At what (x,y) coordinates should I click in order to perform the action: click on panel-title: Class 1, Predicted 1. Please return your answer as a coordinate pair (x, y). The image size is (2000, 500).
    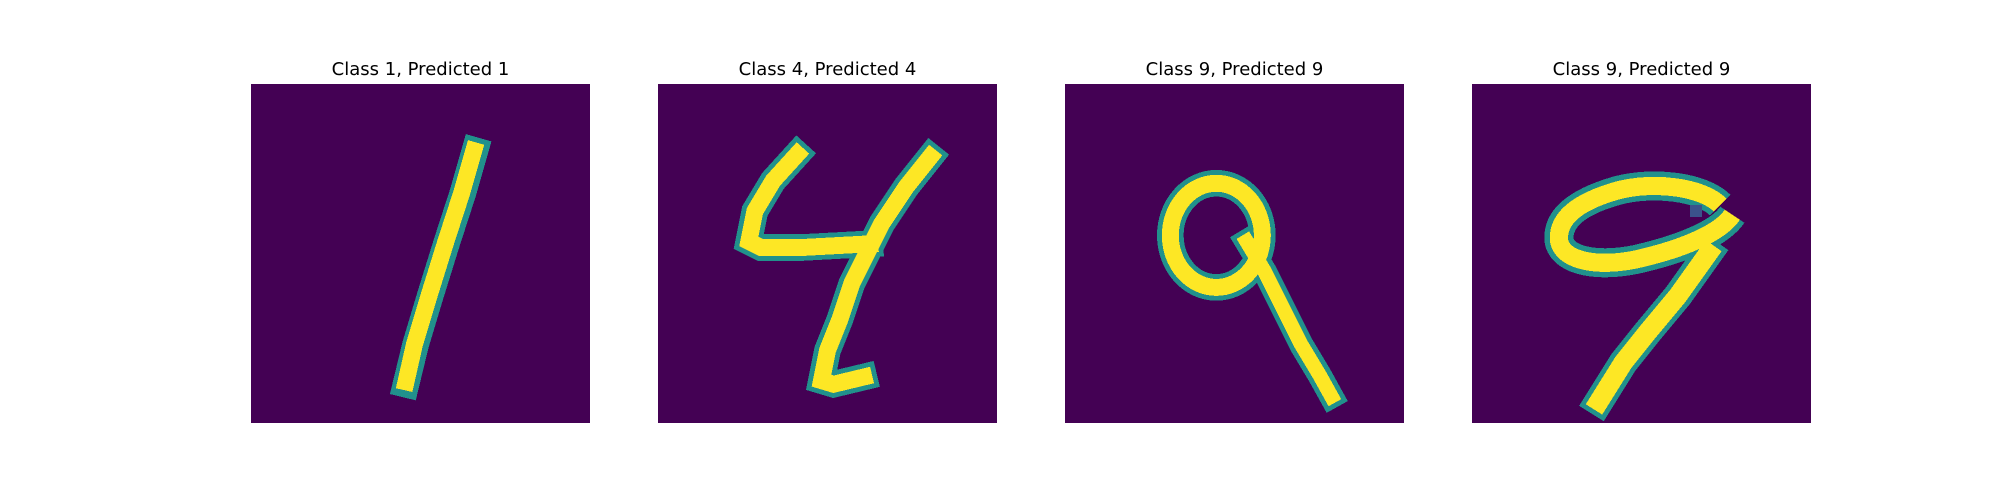
    Looking at the image, I should click on (420, 69).